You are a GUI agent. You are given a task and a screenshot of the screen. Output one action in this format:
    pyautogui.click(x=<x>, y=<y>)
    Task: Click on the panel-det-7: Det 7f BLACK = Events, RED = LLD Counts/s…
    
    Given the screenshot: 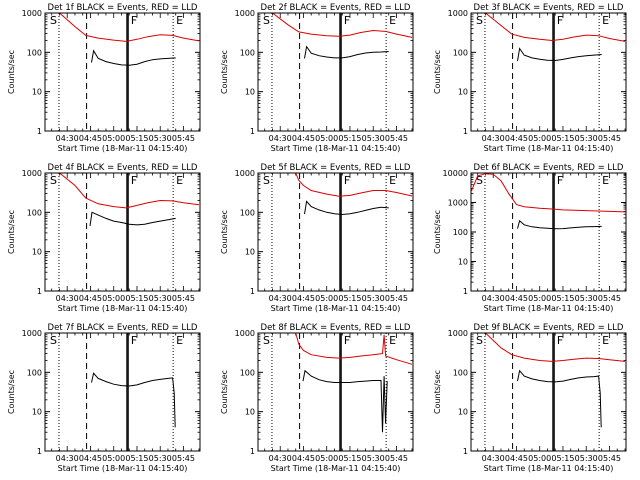 What is the action you would take?
    pyautogui.click(x=104, y=398)
    